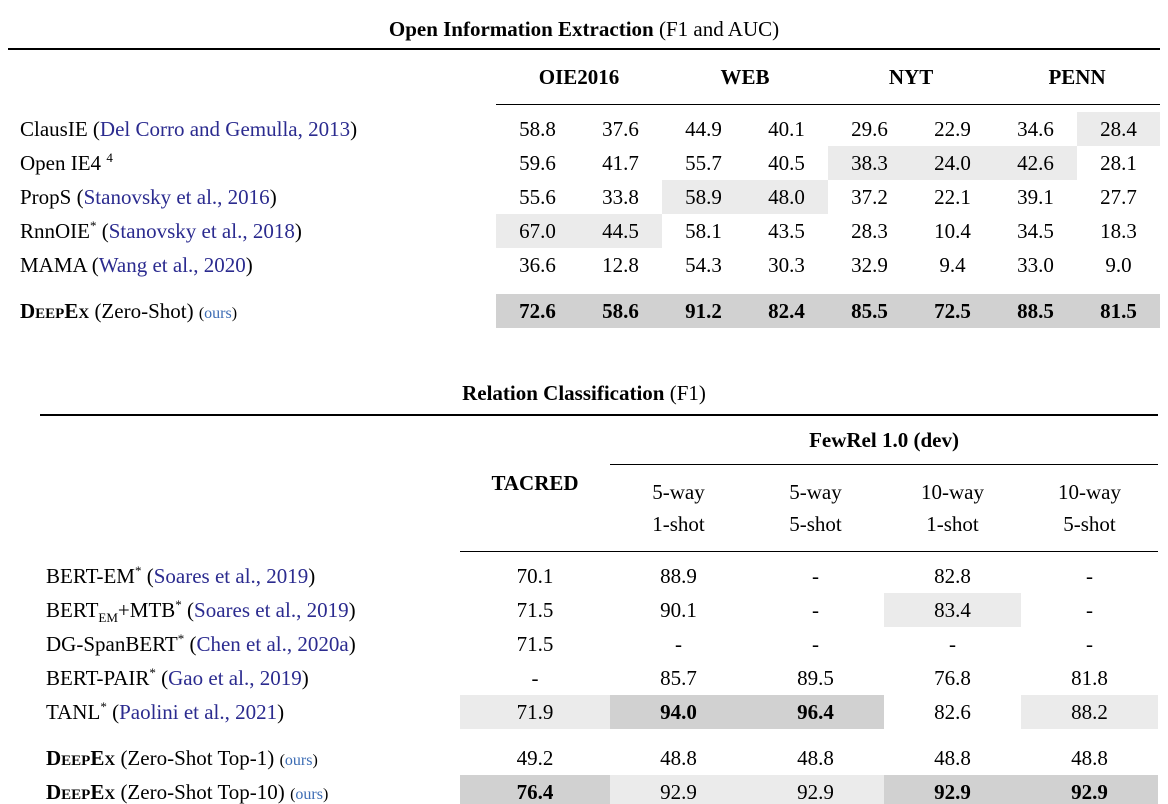  Describe the element at coordinates (1089, 492) in the screenshot. I see `subheader-line: 10-way` at that location.